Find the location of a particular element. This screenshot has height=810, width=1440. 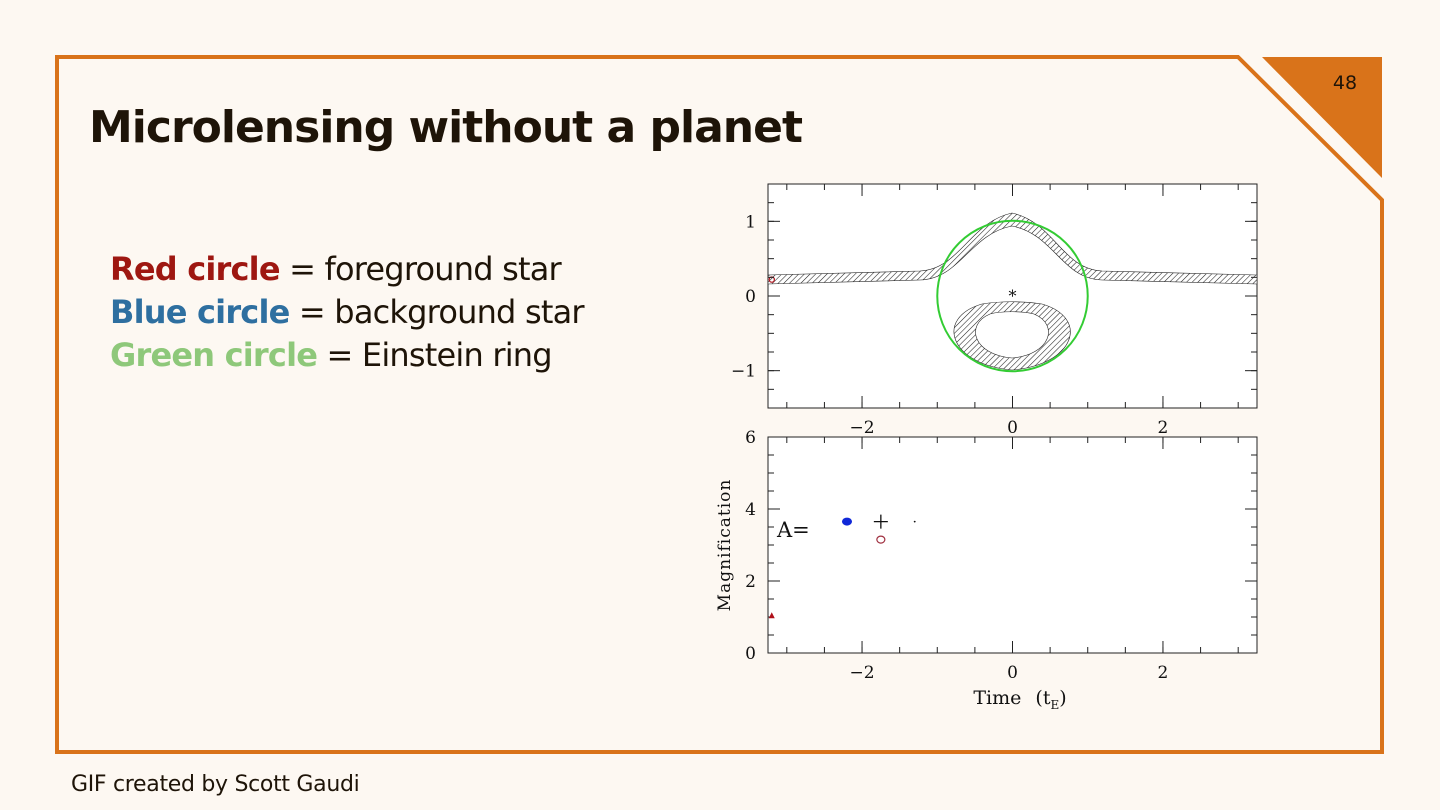

sky-x-ticks: −2 0 2 is located at coordinates (1012, 311).